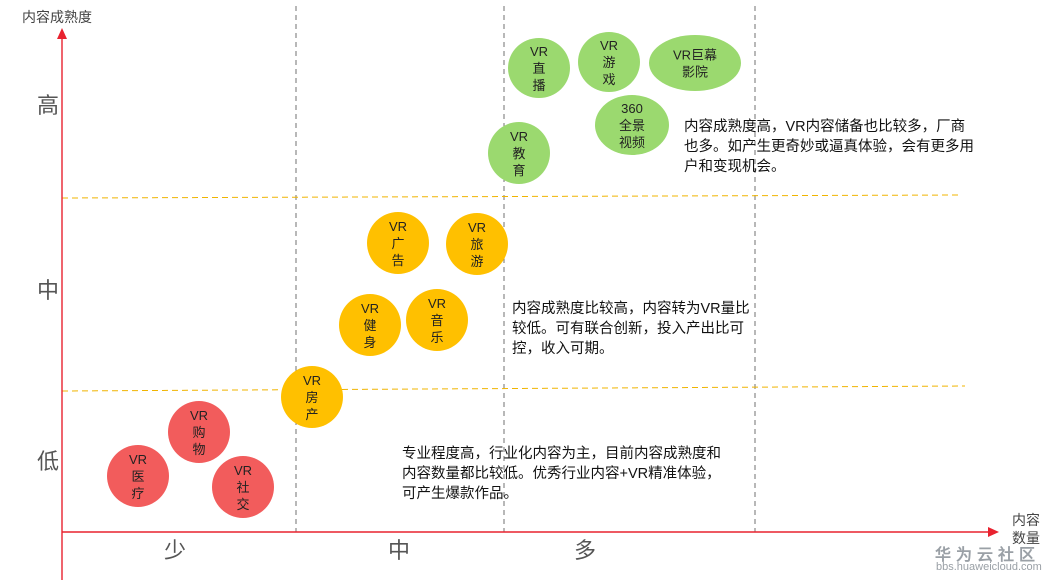 The width and height of the screenshot is (1057, 582). What do you see at coordinates (989, 567) in the screenshot?
I see `watermark-url: bbs.huaweicloud.com` at bounding box center [989, 567].